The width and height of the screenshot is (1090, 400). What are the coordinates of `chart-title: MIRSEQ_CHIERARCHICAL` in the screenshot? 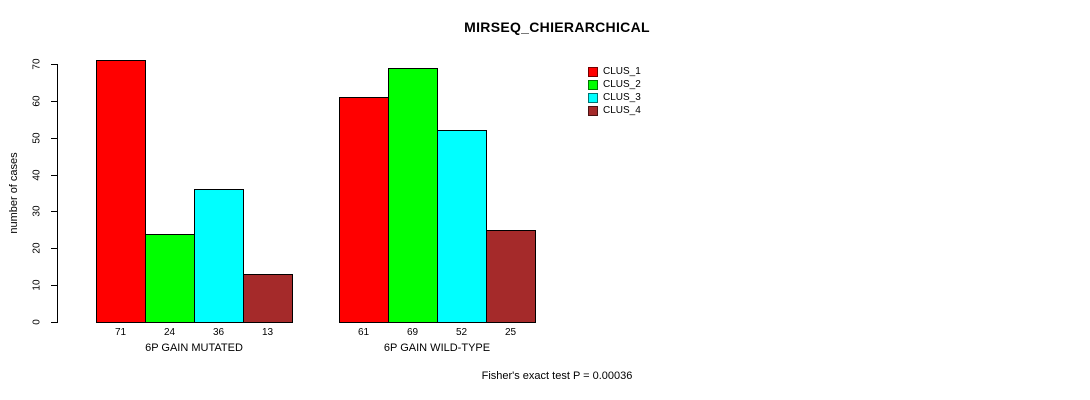 It's located at (557, 27).